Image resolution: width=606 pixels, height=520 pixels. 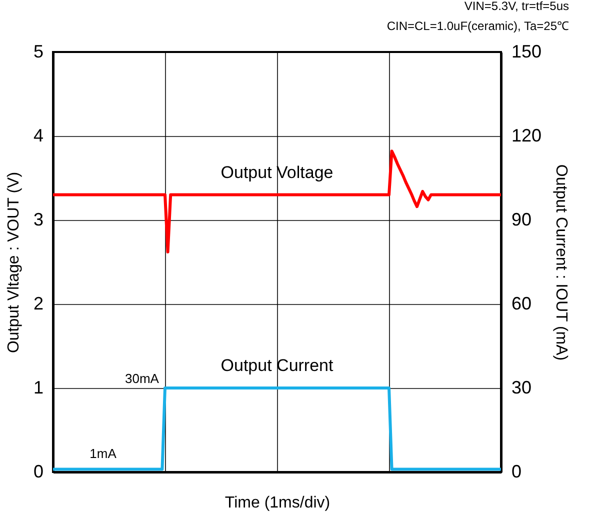 I want to click on annotation: 1mA, so click(x=103, y=453).